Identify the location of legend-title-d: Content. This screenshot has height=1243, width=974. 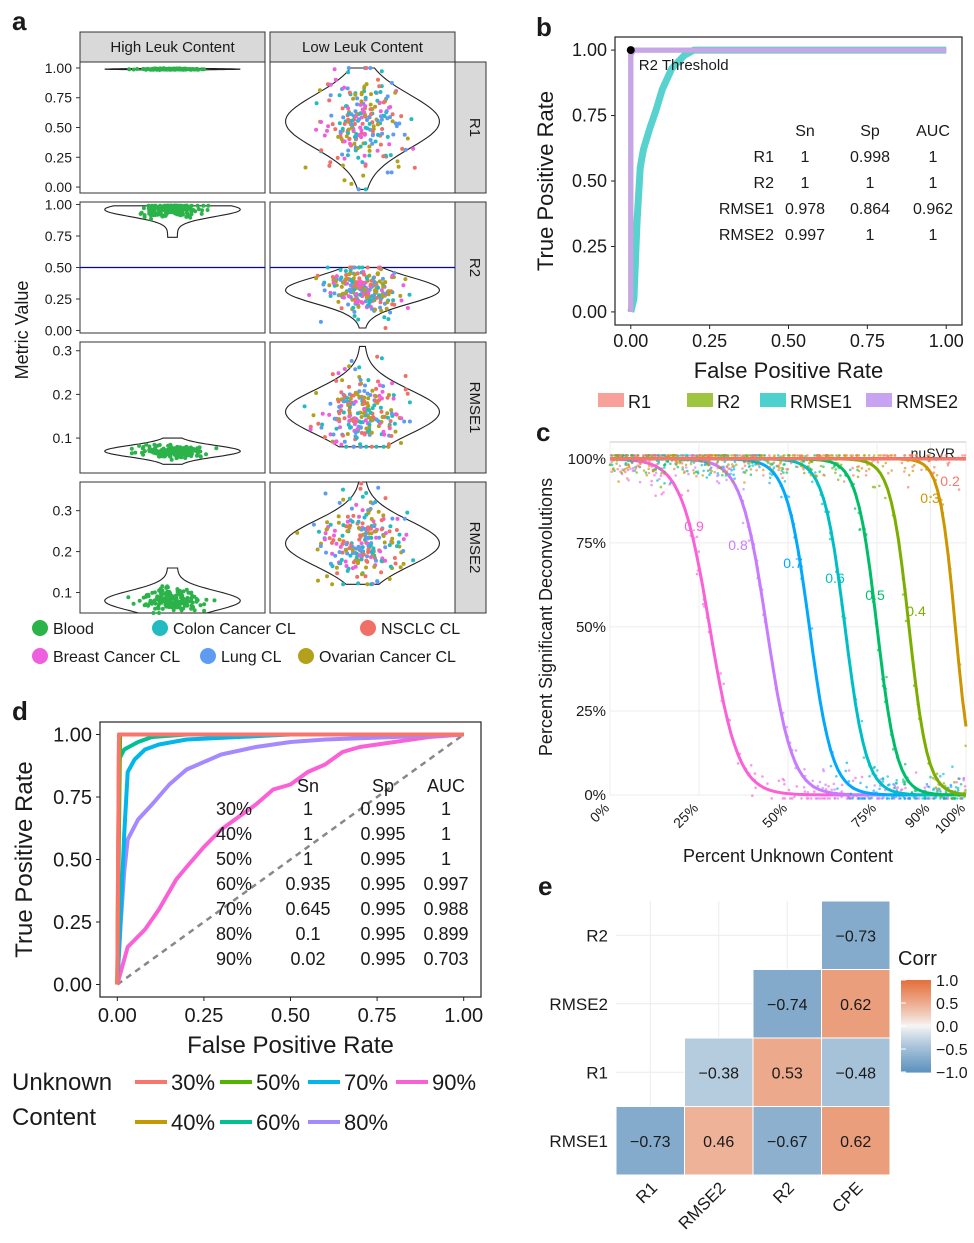
(54, 1117).